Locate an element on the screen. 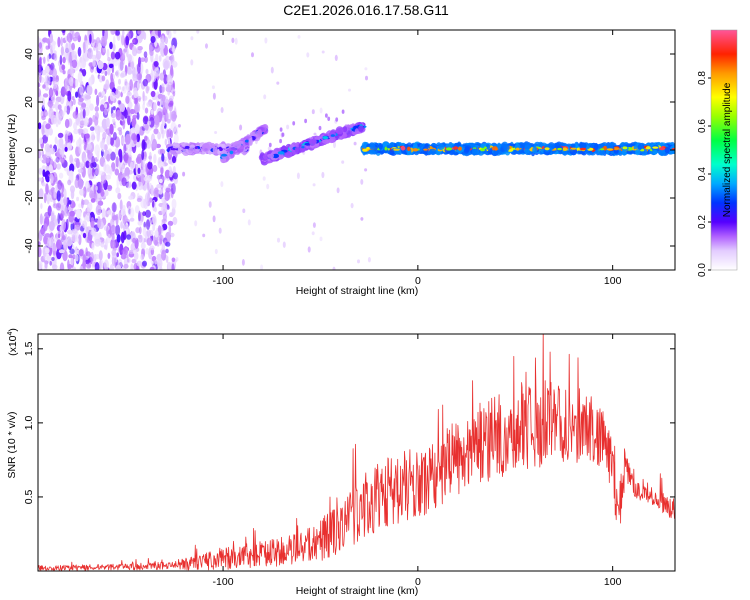 This screenshot has height=600, width=750. x-tick-label: -100 is located at coordinates (223, 281).